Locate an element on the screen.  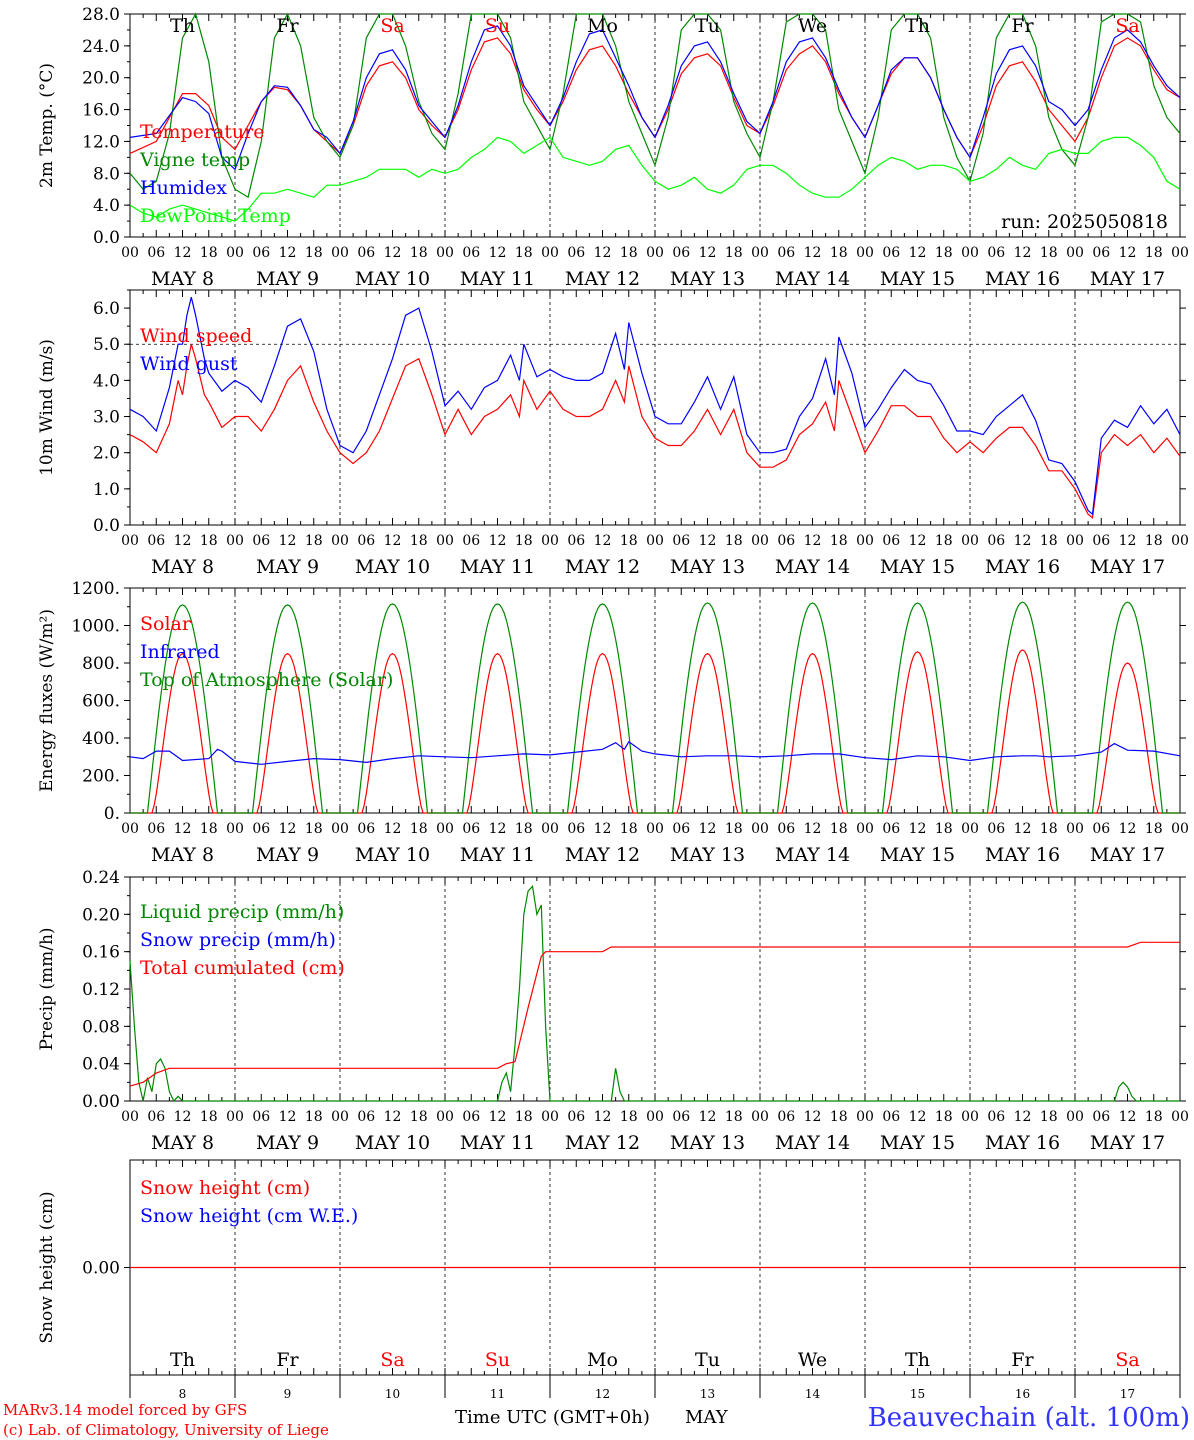
date-label: MAY 16 is located at coordinates (1022, 567).